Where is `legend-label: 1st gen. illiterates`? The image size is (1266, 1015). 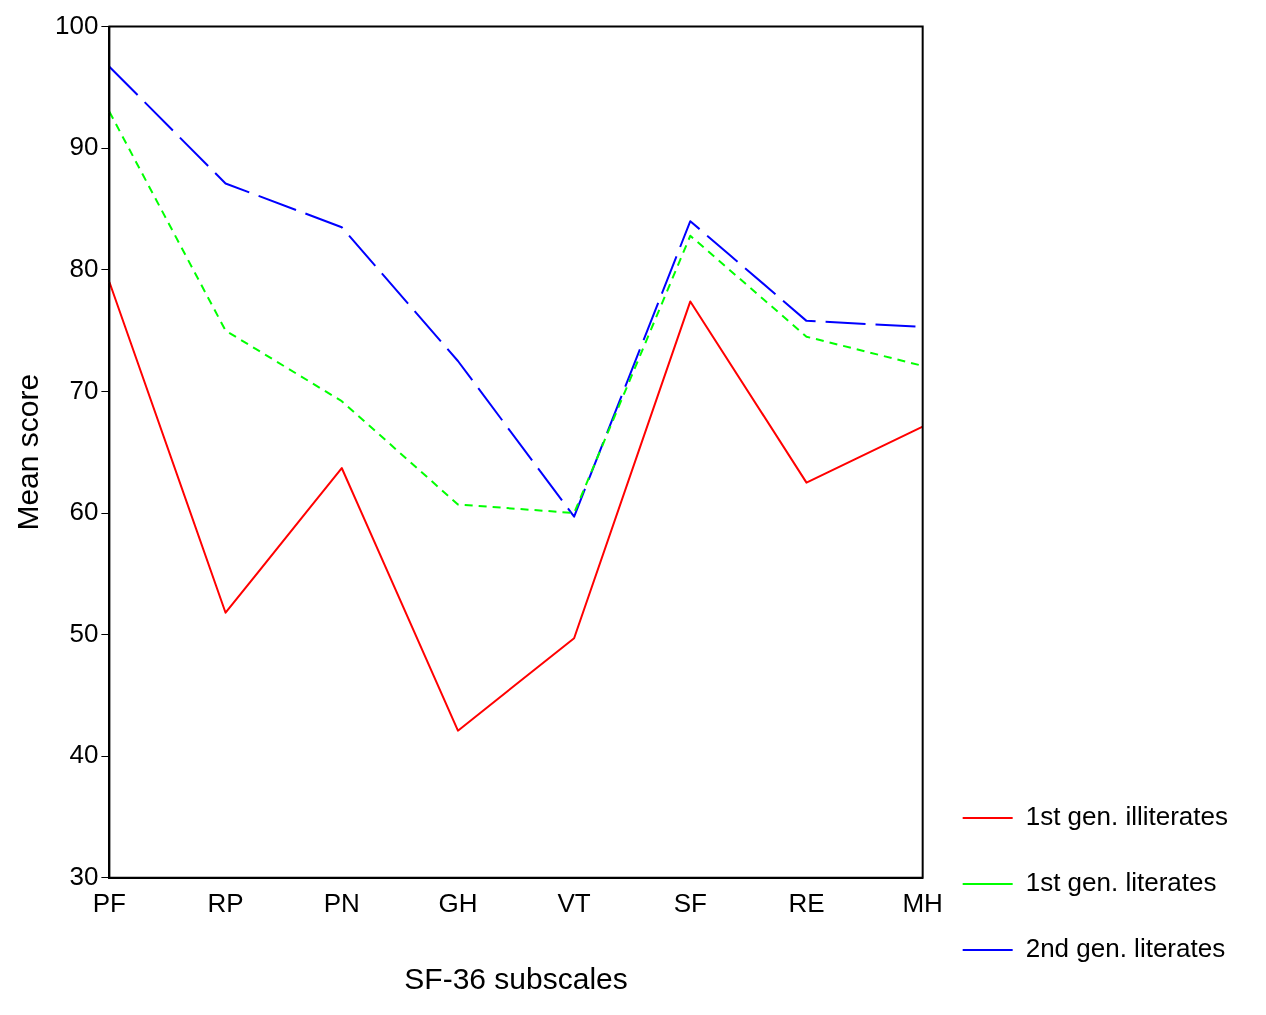 legend-label: 1st gen. illiterates is located at coordinates (1126, 816).